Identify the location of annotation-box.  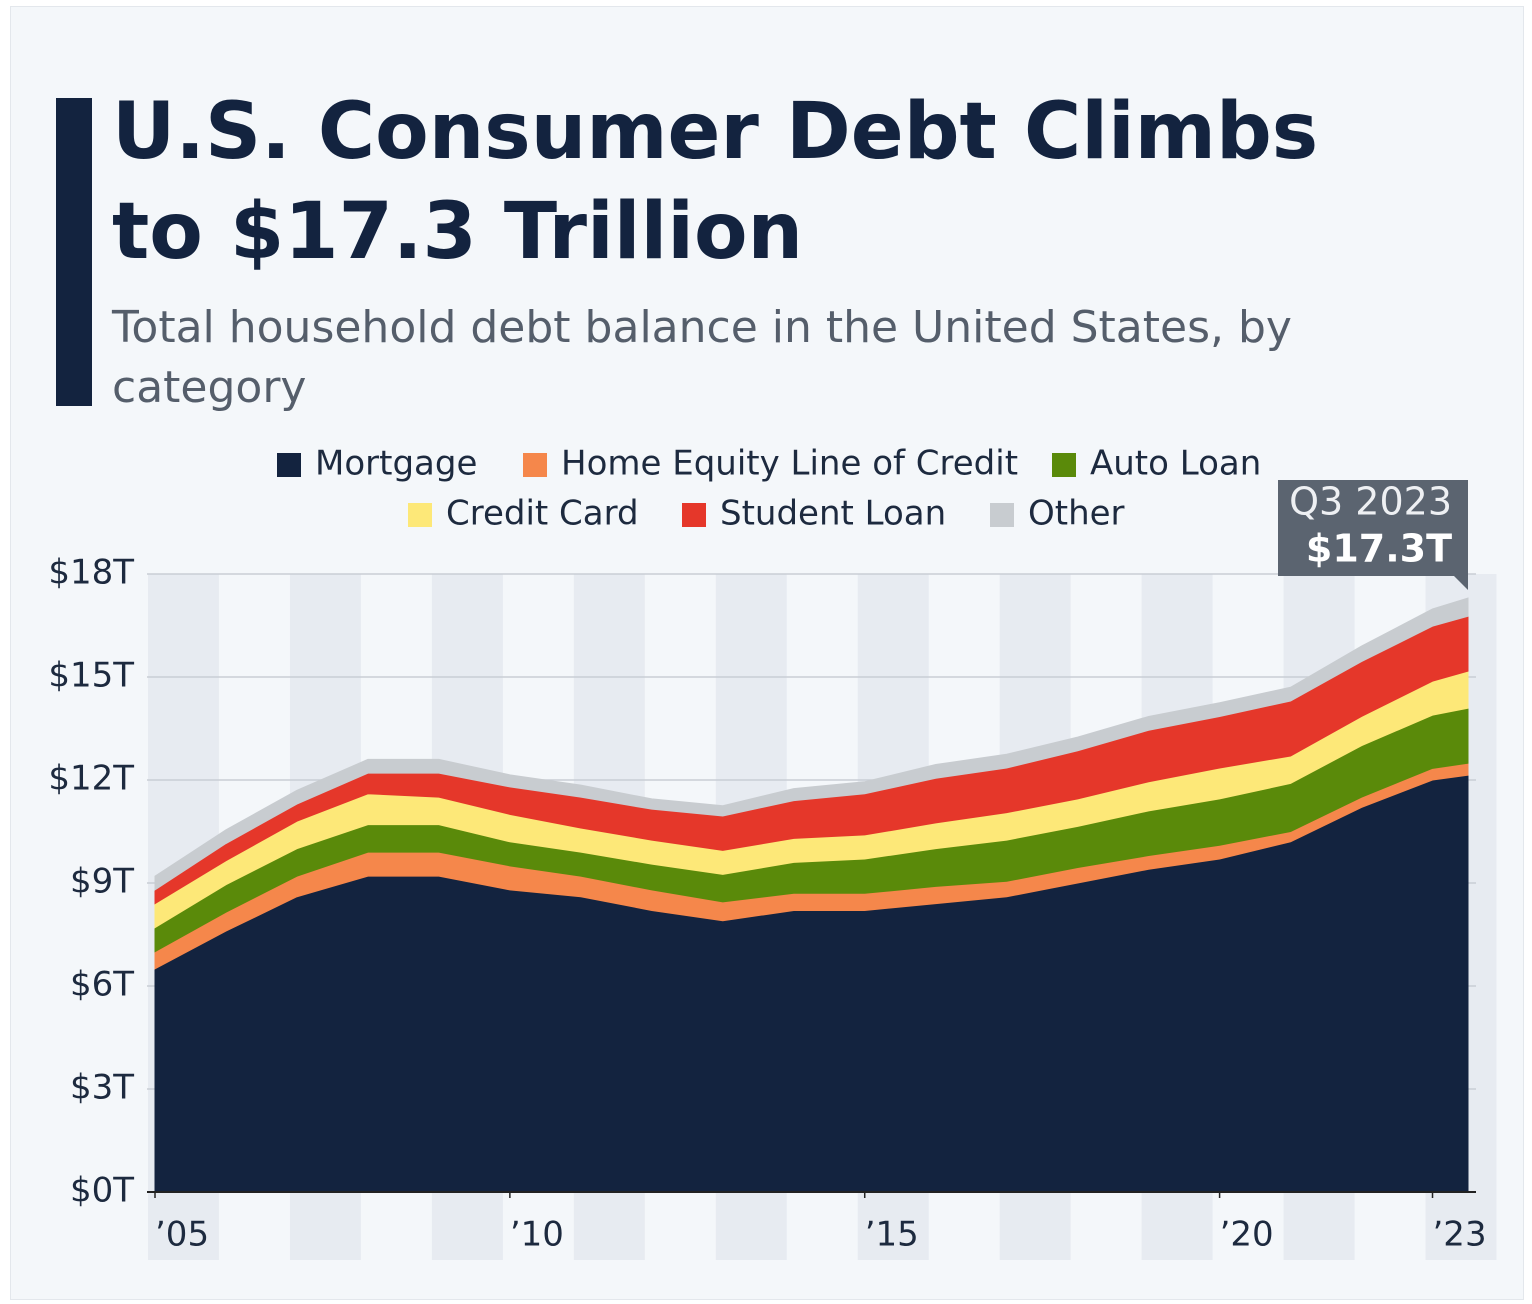
(1373, 535).